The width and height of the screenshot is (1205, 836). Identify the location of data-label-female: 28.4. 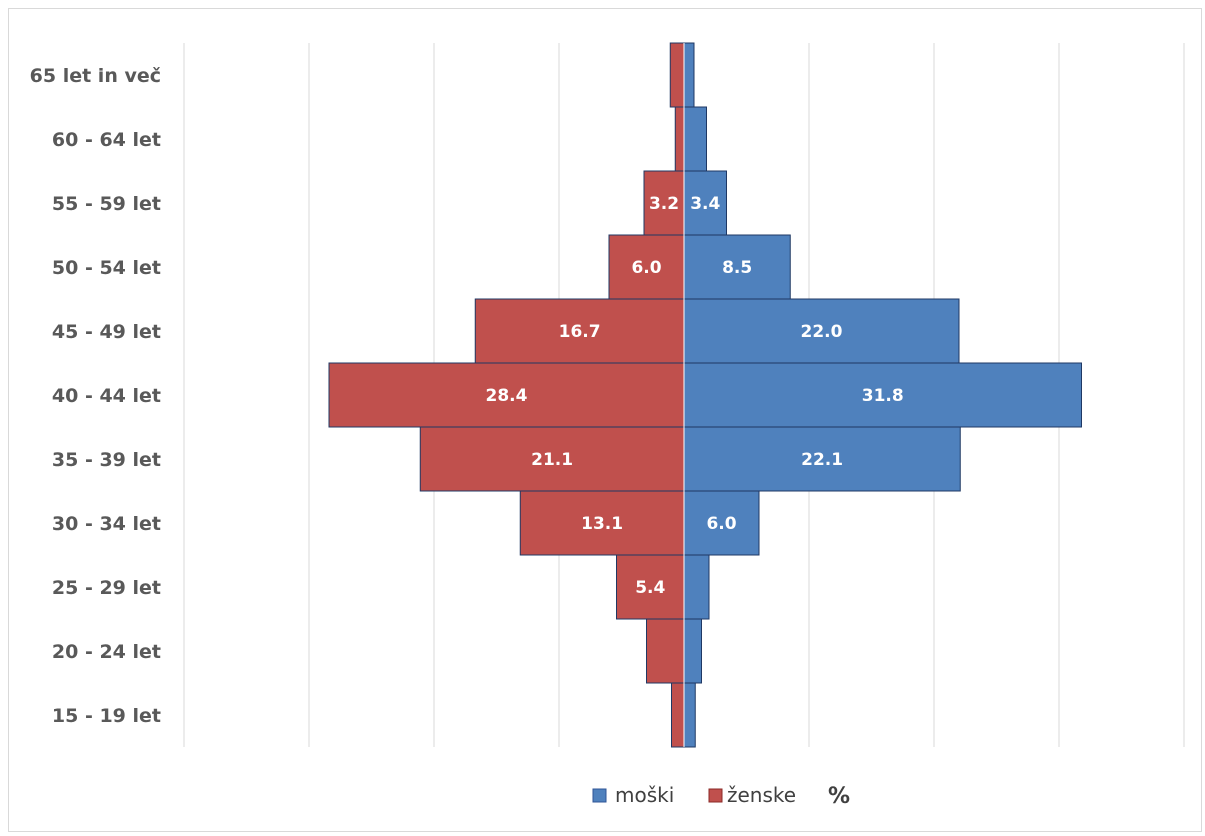
(507, 396).